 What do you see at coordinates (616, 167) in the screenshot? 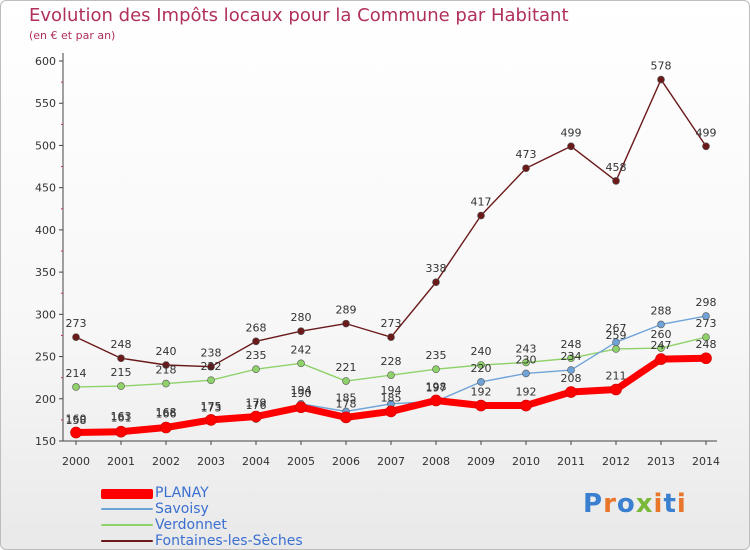
I see `data-label-fontaines-les-s-ches: 458` at bounding box center [616, 167].